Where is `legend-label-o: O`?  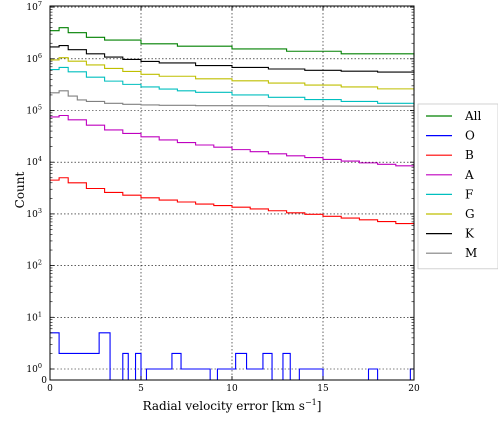 legend-label-o: O is located at coordinates (470, 136).